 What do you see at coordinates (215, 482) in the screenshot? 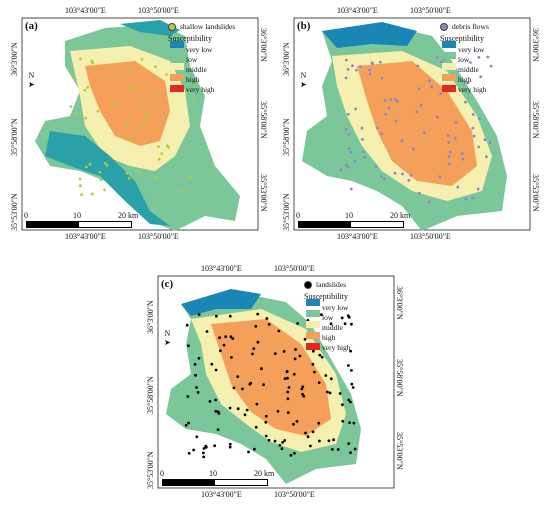
I see `scale-bar-c` at bounding box center [215, 482].